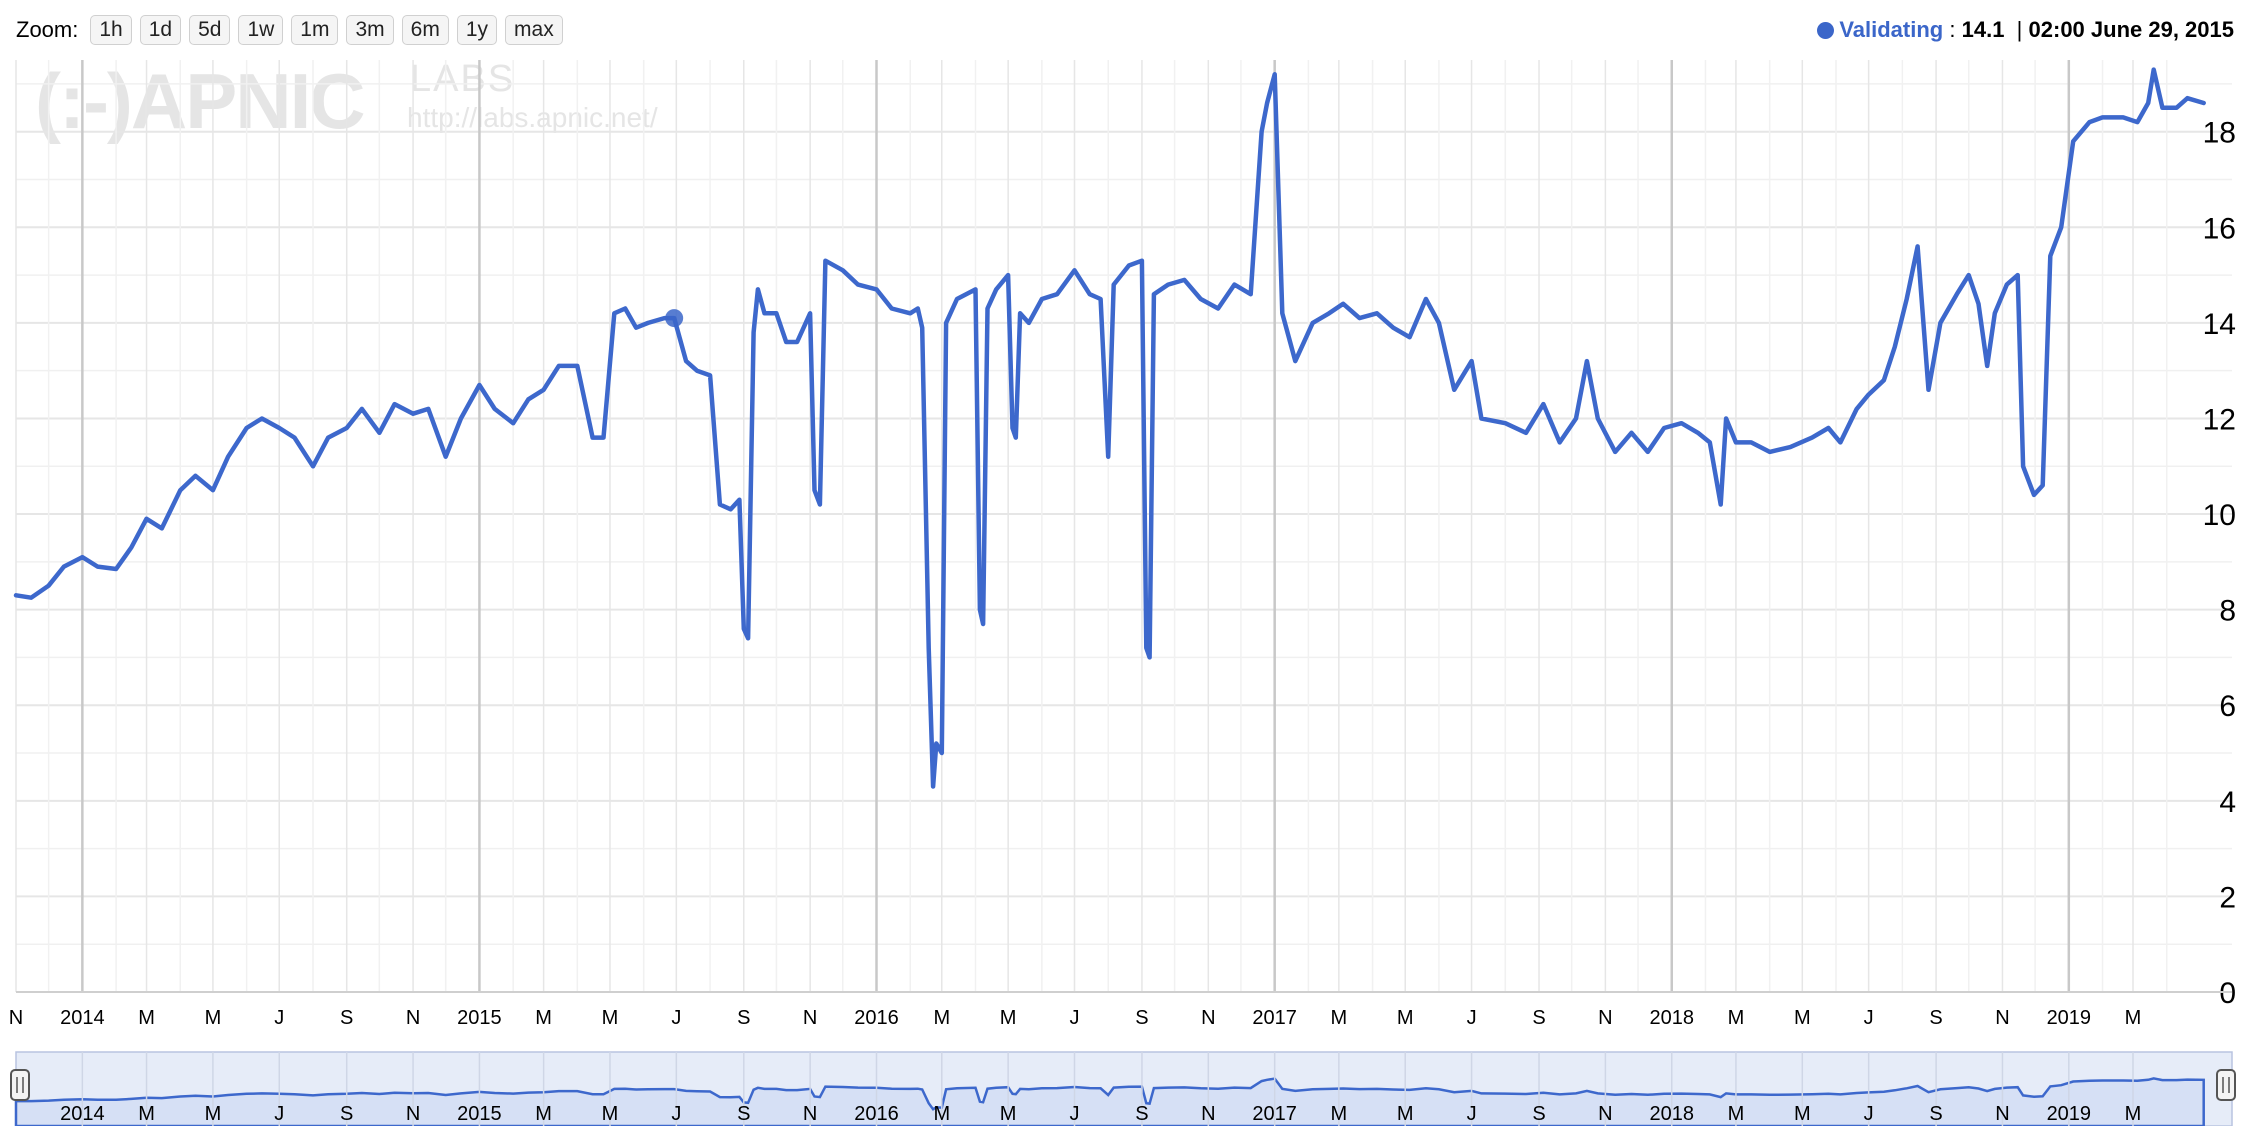  I want to click on legend-value: 14.1, so click(1983, 29).